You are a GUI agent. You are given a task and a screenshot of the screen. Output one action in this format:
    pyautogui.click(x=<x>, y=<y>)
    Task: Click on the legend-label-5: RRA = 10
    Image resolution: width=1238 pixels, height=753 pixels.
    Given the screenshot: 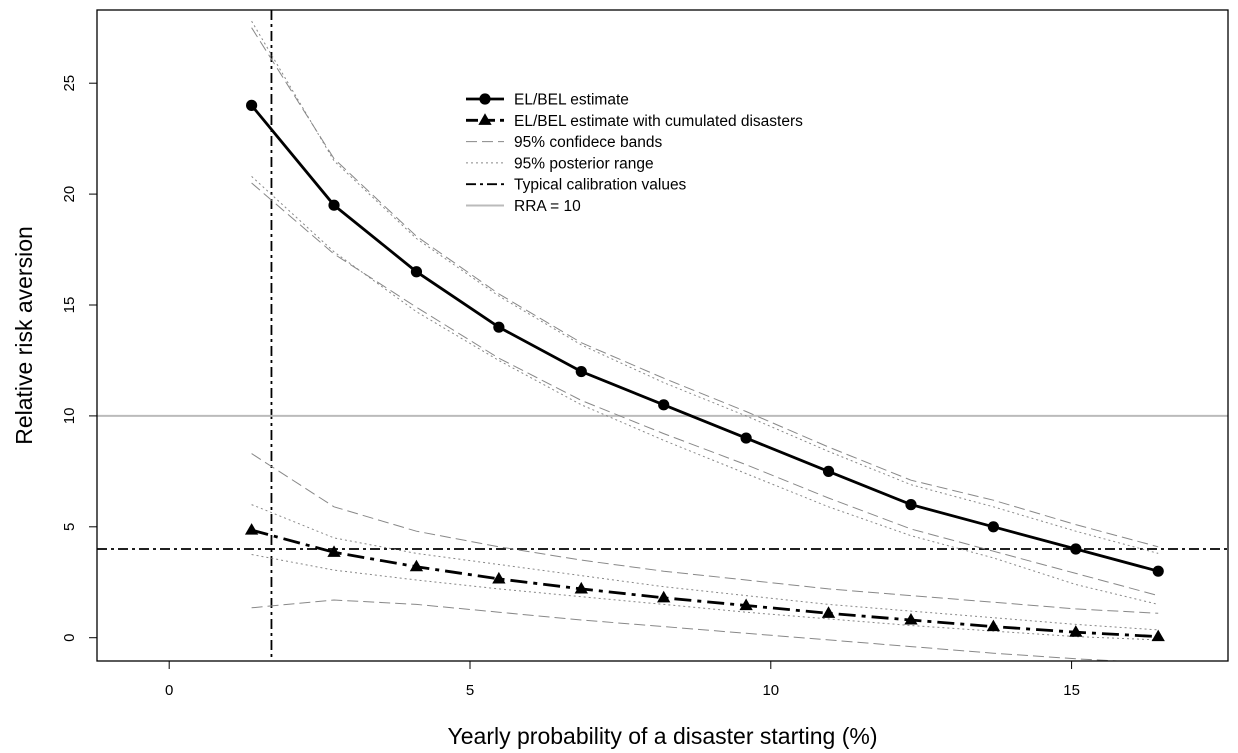 What is the action you would take?
    pyautogui.click(x=547, y=206)
    